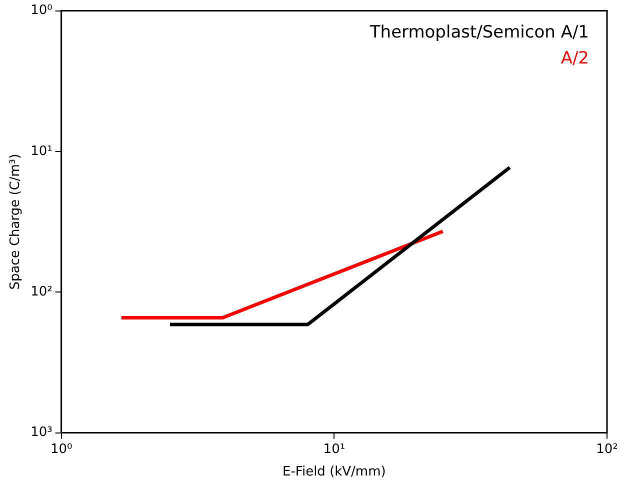 The image size is (629, 488). Describe the element at coordinates (334, 472) in the screenshot. I see `x-axis-title: E-Field (kV/mm)` at that location.